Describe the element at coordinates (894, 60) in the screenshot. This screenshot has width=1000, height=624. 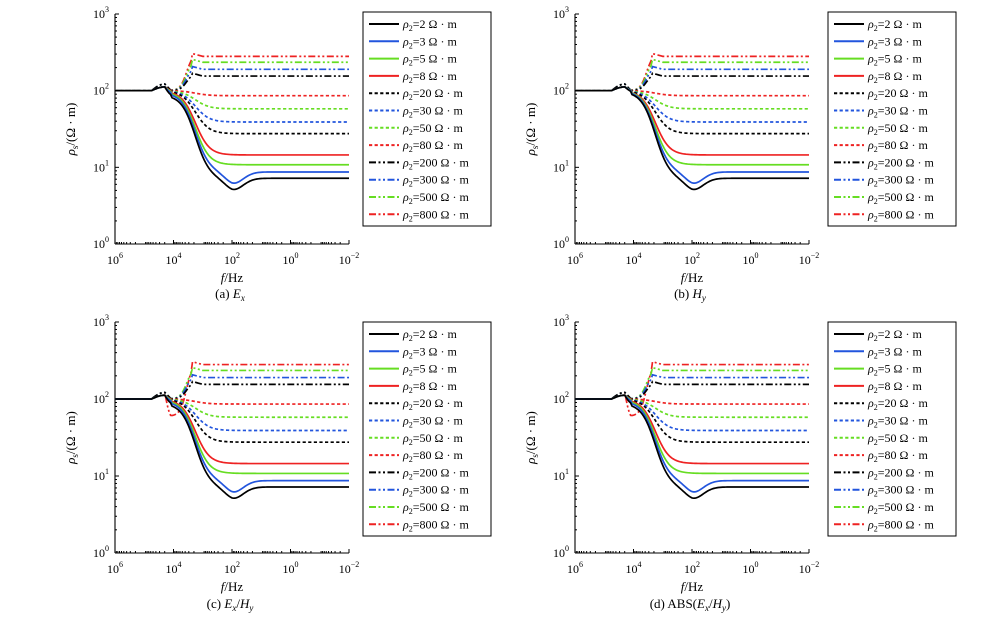
I see `legend-entry-rho2-5: ρ2=5 Ω · m` at that location.